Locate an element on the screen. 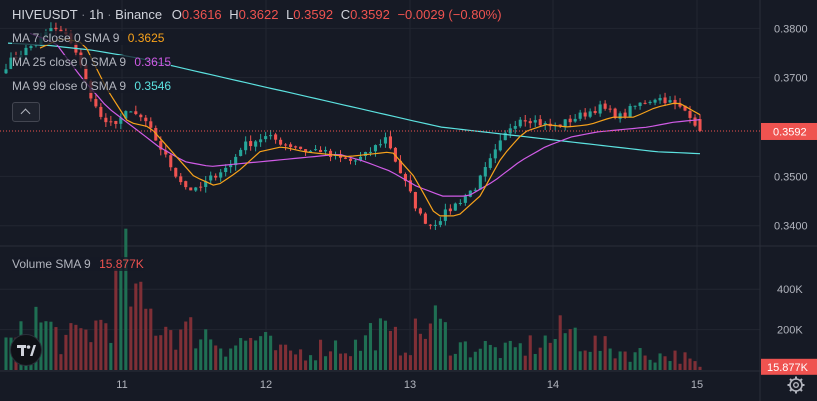 The height and width of the screenshot is (401, 817). last-volume-value: 15.877K is located at coordinates (788, 368).